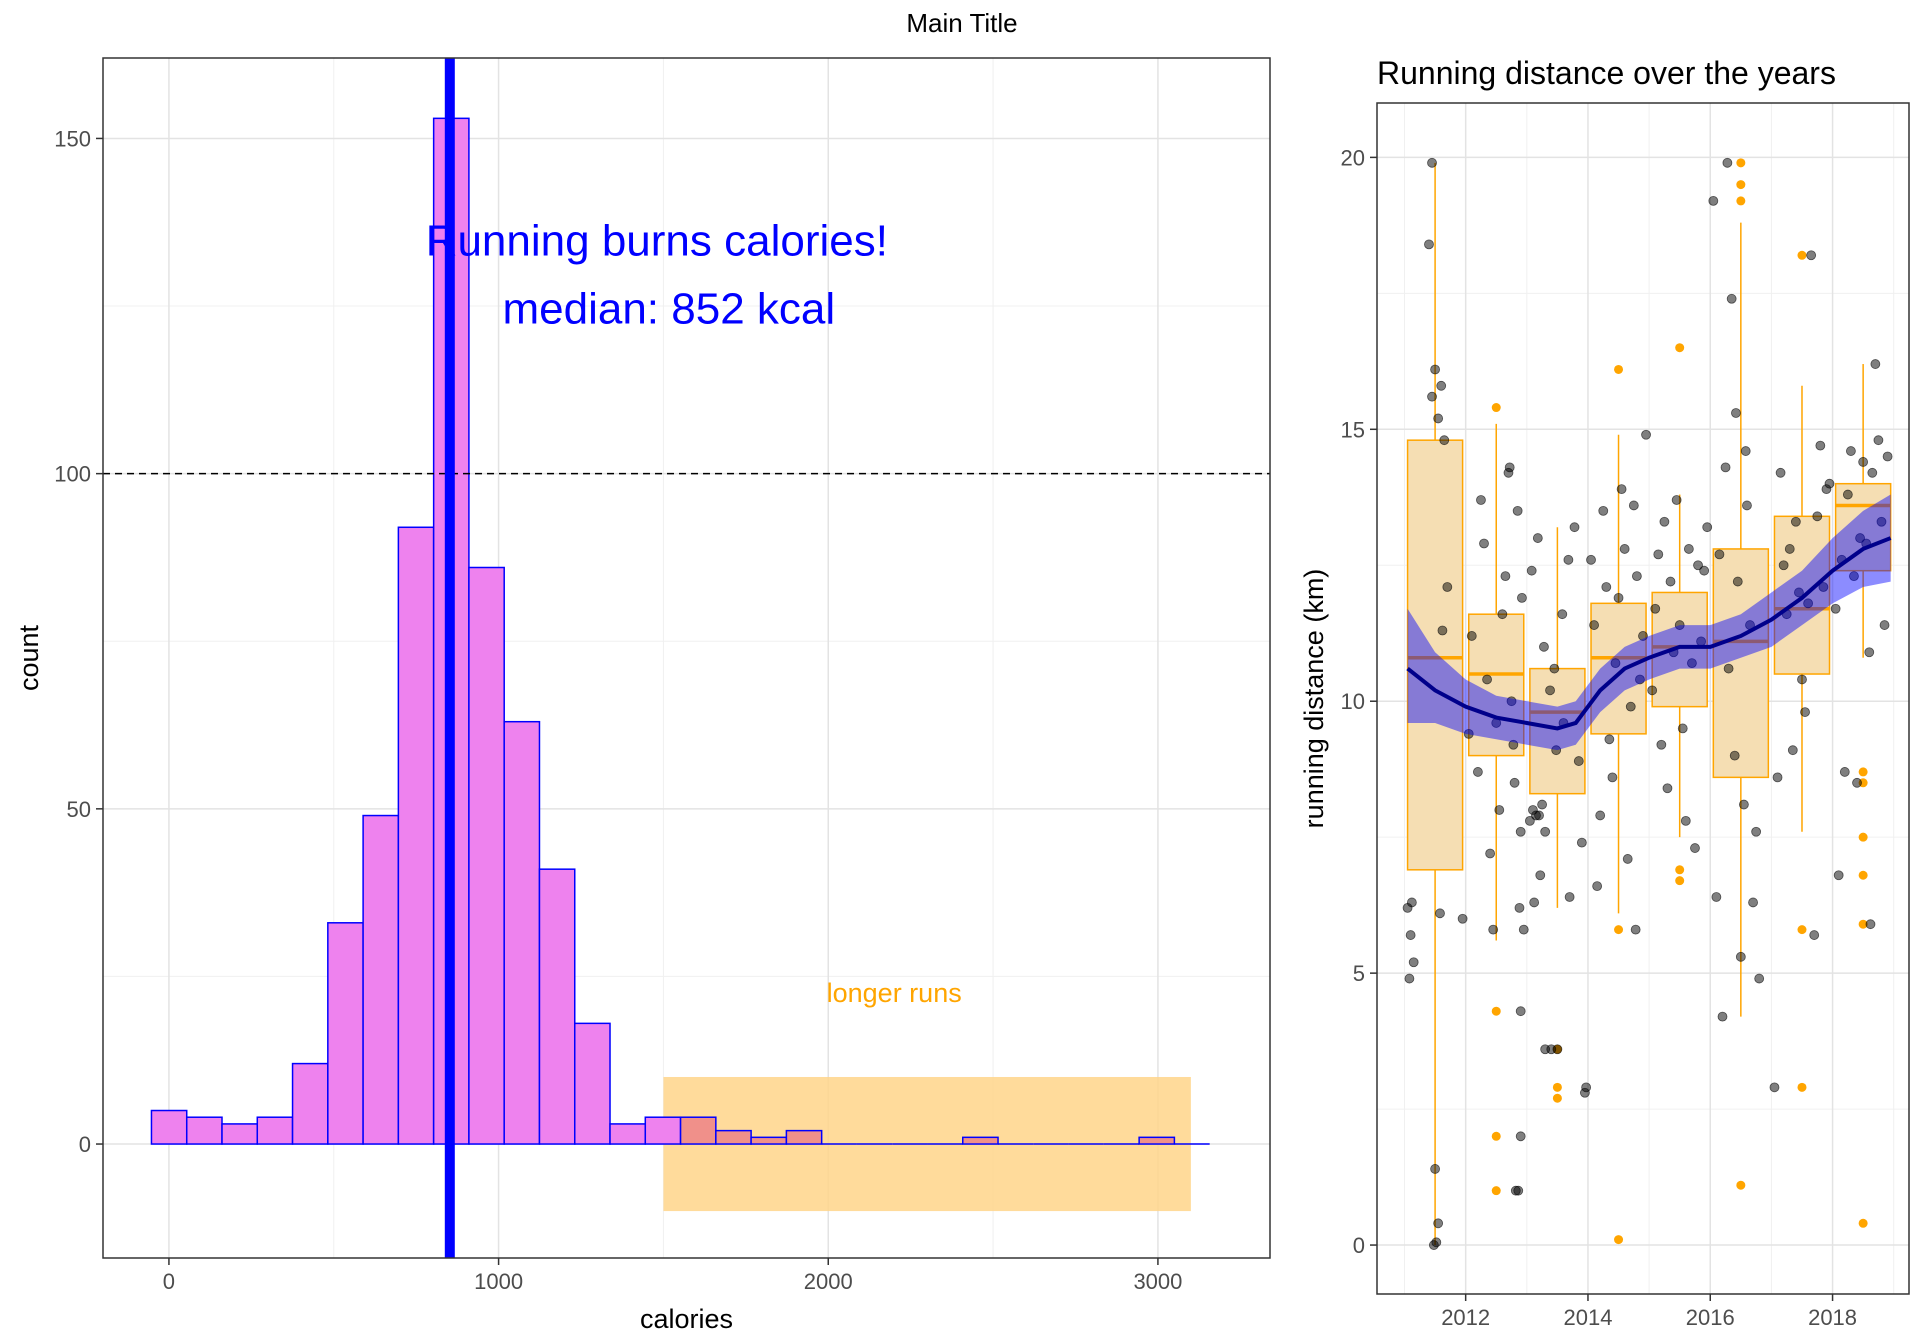  I want to click on boxplot-y-tick-label: 20, so click(1353, 157).